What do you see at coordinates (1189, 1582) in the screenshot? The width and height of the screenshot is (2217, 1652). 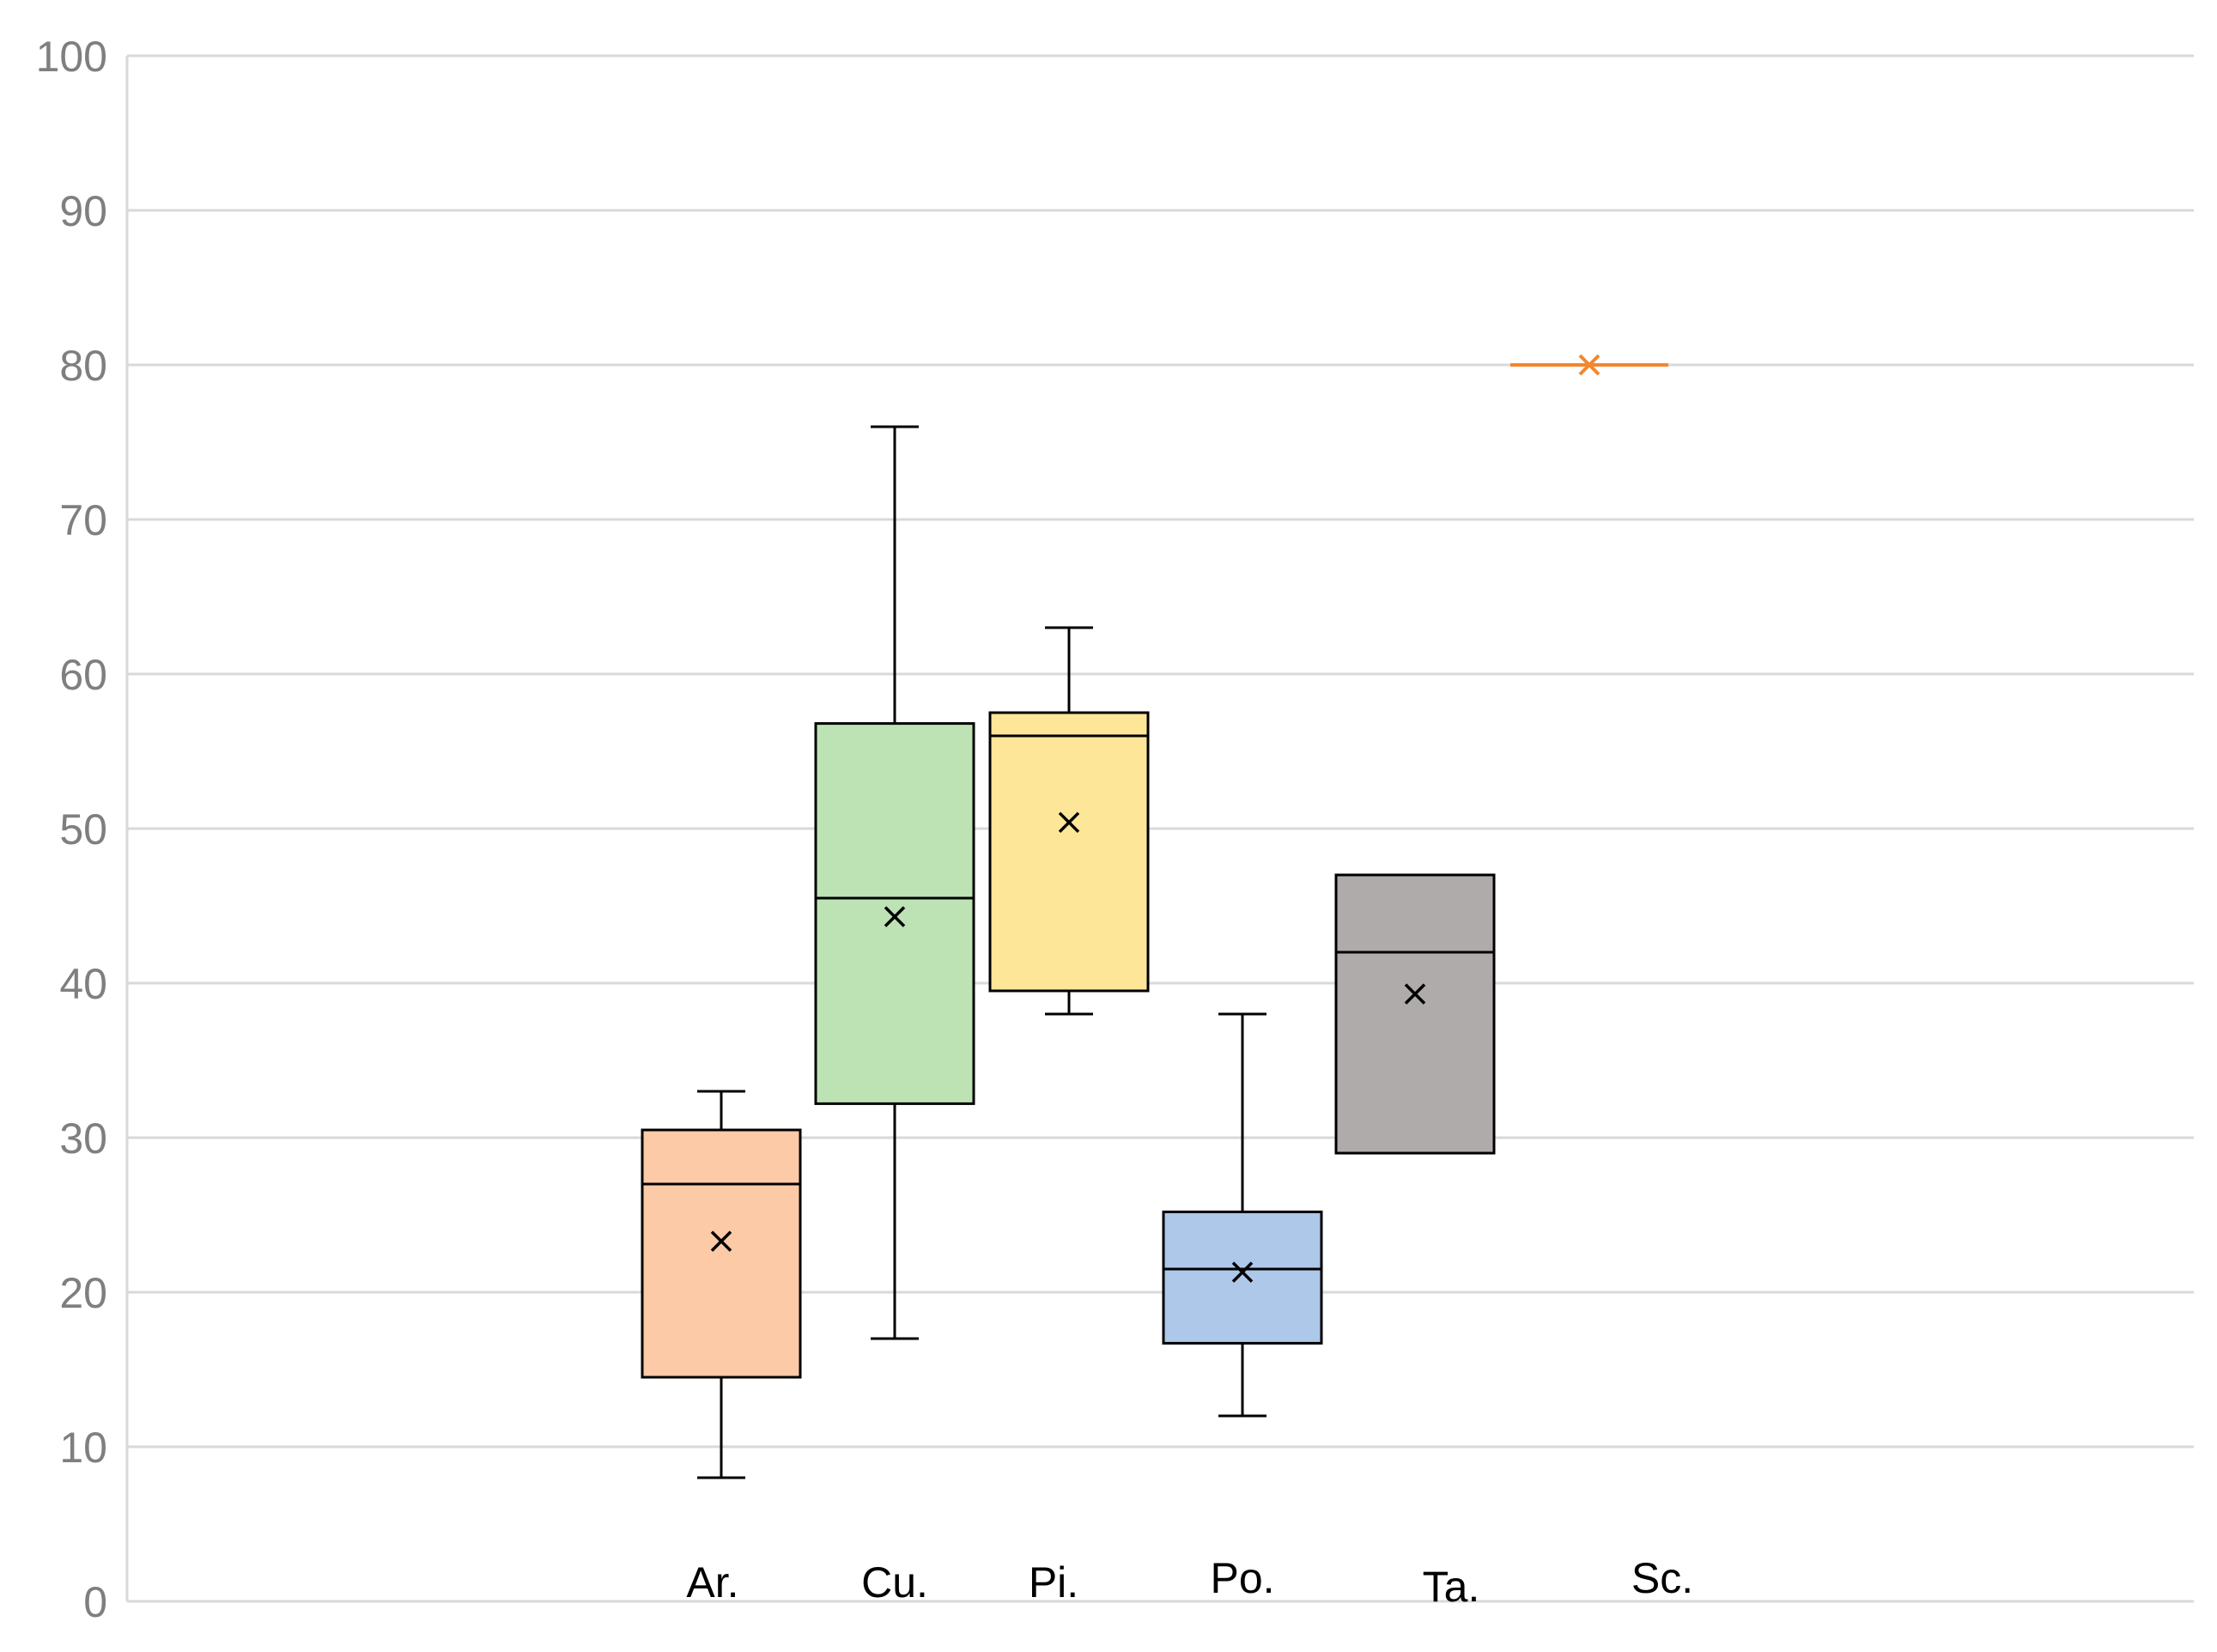 I see `category-labels: Ar. Cu. Pi. Po. Ta. Sc.` at bounding box center [1189, 1582].